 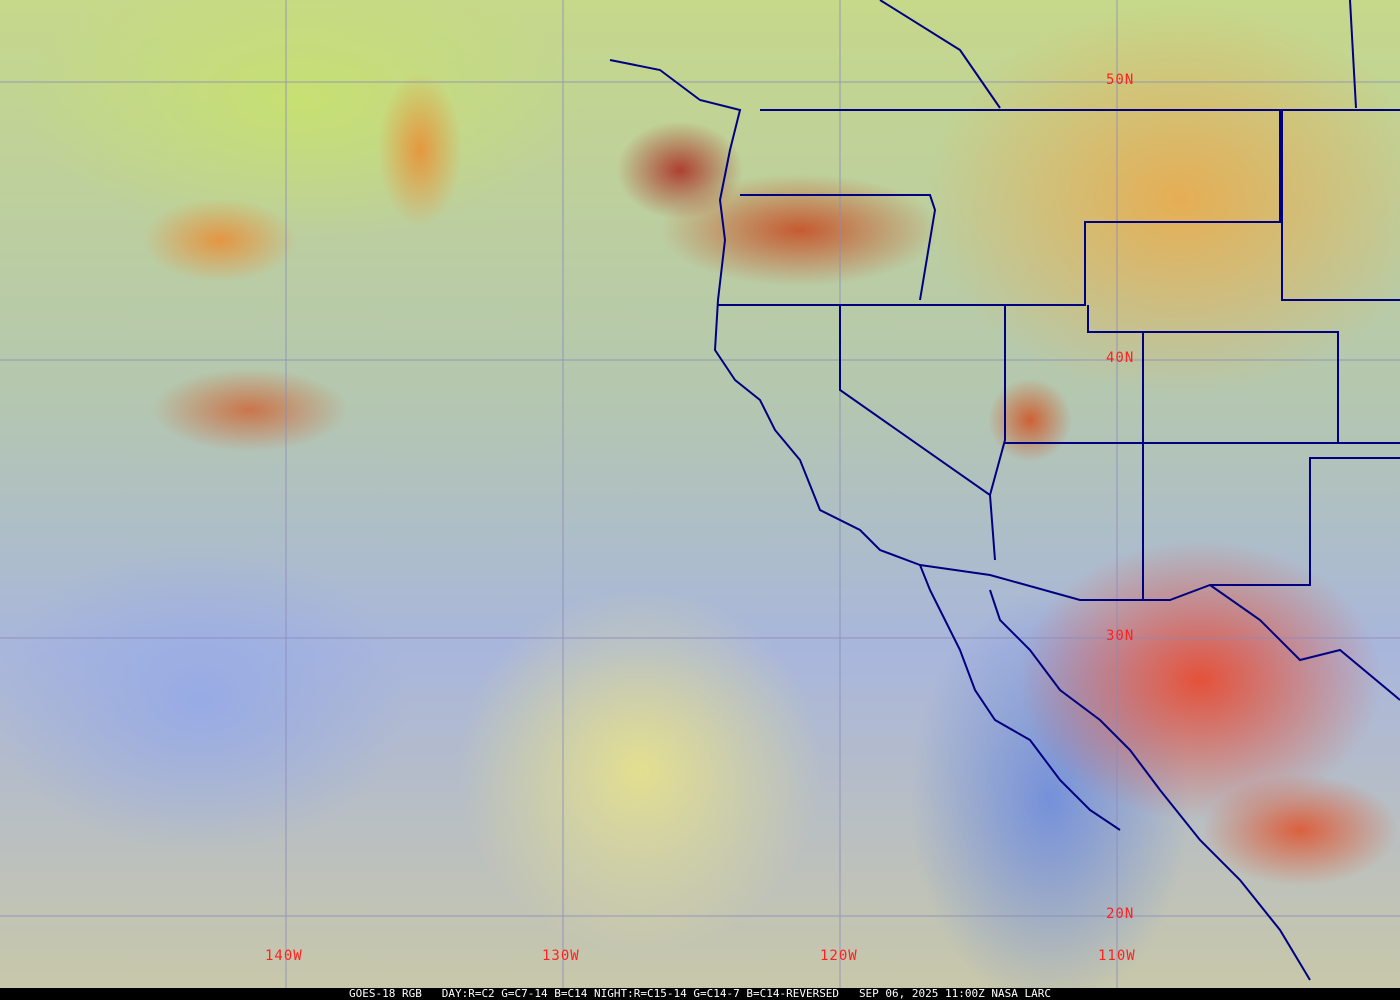 What do you see at coordinates (1120, 636) in the screenshot?
I see `lat-label-30n: 30N` at bounding box center [1120, 636].